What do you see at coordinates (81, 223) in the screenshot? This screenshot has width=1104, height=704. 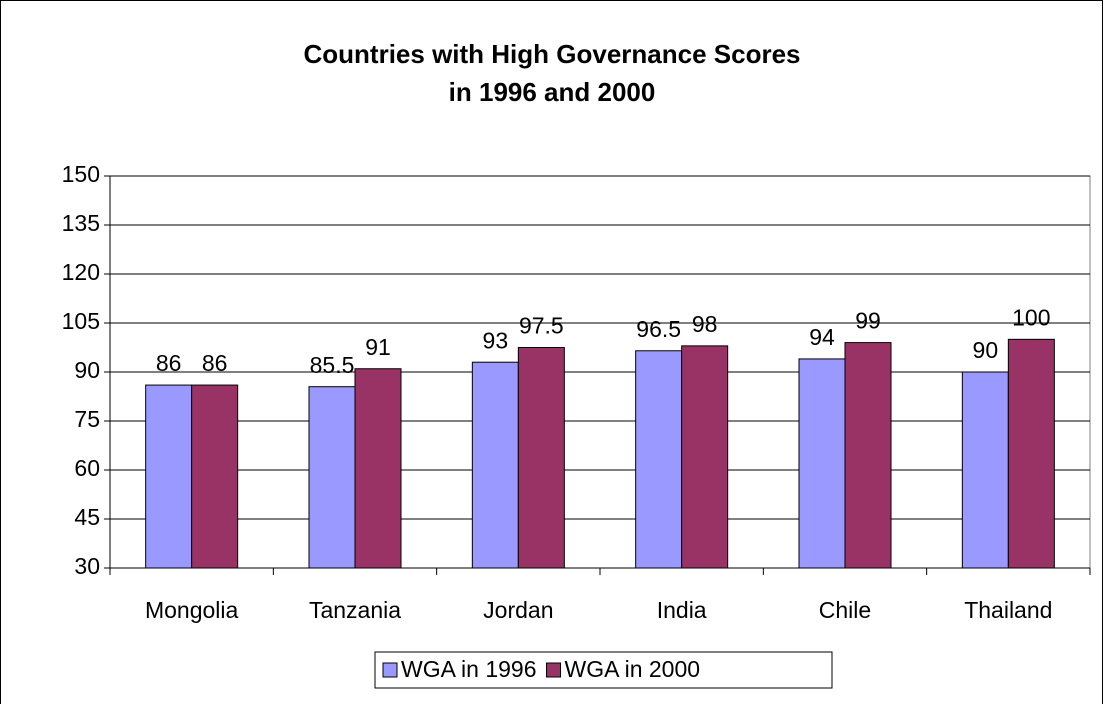 I see `y-tick-label: 135` at bounding box center [81, 223].